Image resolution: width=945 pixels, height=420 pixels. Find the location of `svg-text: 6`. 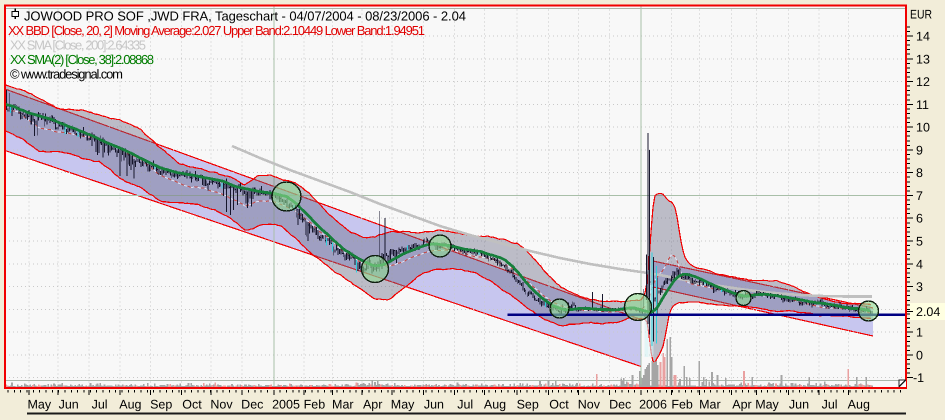

svg-text: 6 is located at coordinates (919, 219).